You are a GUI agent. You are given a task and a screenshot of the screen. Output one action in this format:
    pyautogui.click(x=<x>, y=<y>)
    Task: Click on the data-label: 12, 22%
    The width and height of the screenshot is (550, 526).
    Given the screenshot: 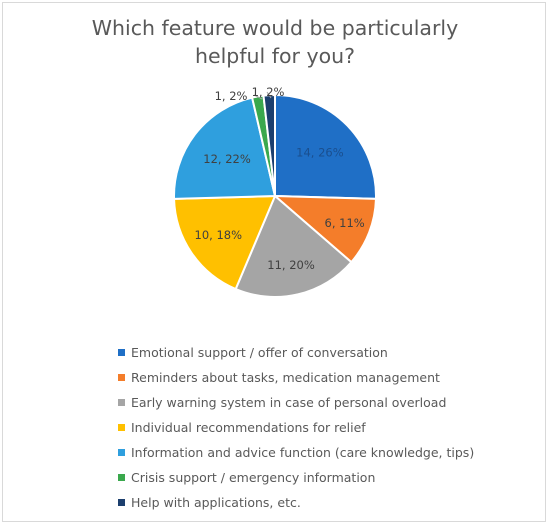 What is the action you would take?
    pyautogui.click(x=227, y=159)
    